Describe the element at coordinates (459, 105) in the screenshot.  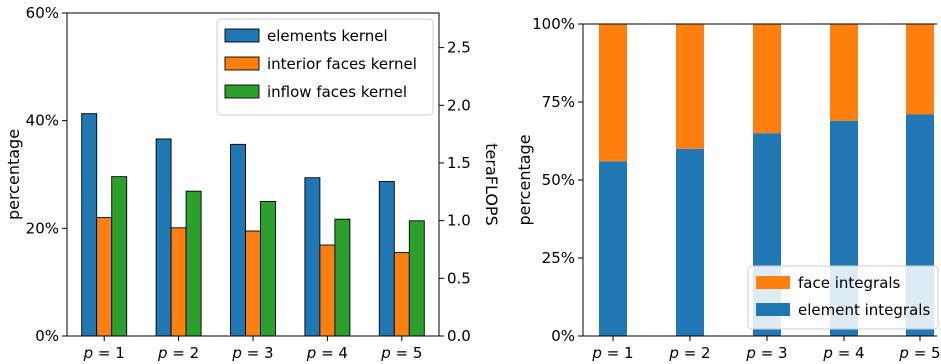
I see `y2-tick-label: 2.0` at that location.